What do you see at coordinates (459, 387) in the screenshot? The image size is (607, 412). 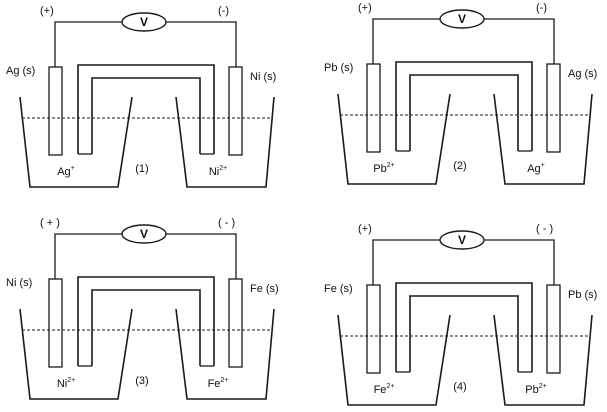 I see `cell-number-label: (4)` at bounding box center [459, 387].